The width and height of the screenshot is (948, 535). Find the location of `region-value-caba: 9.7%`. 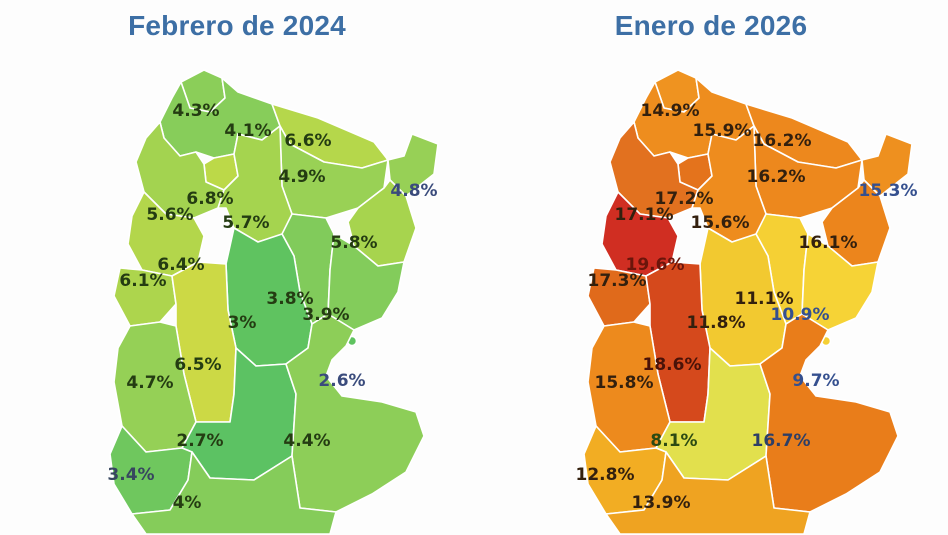

region-value-caba: 9.7% is located at coordinates (815, 381).